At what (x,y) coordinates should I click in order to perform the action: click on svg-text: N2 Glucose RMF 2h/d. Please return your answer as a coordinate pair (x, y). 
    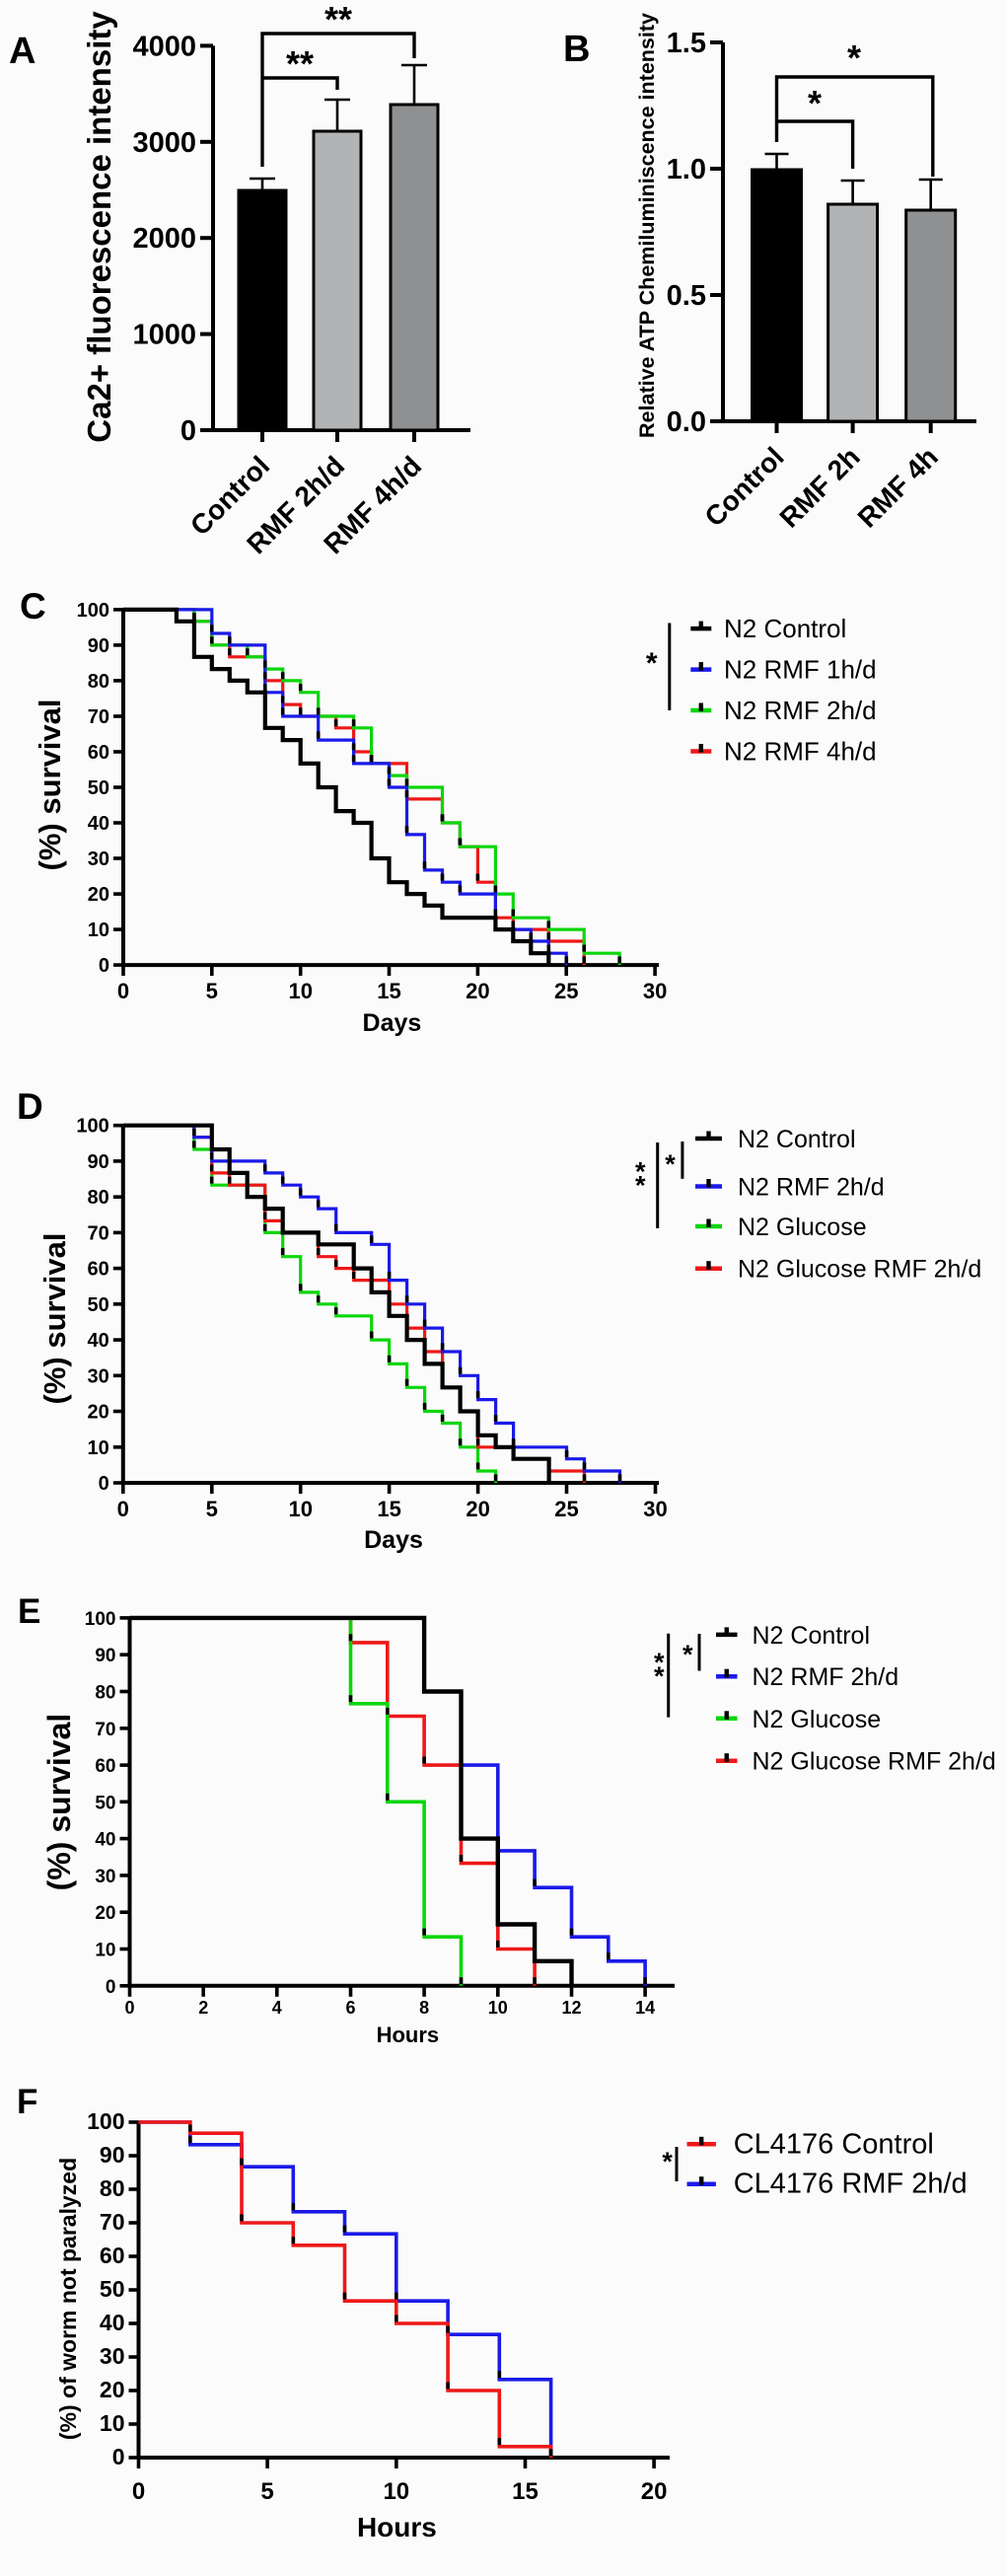
    Looking at the image, I should click on (875, 1762).